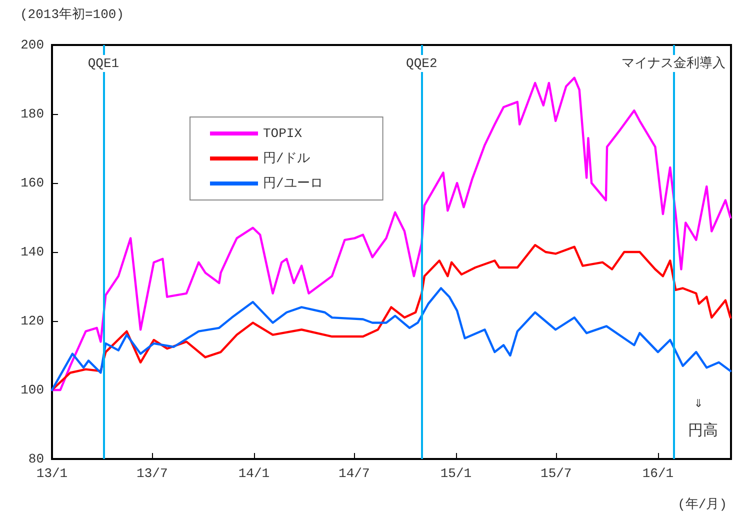 The width and height of the screenshot is (733, 516). Describe the element at coordinates (32, 252) in the screenshot. I see `y-tick-label: 140` at that location.